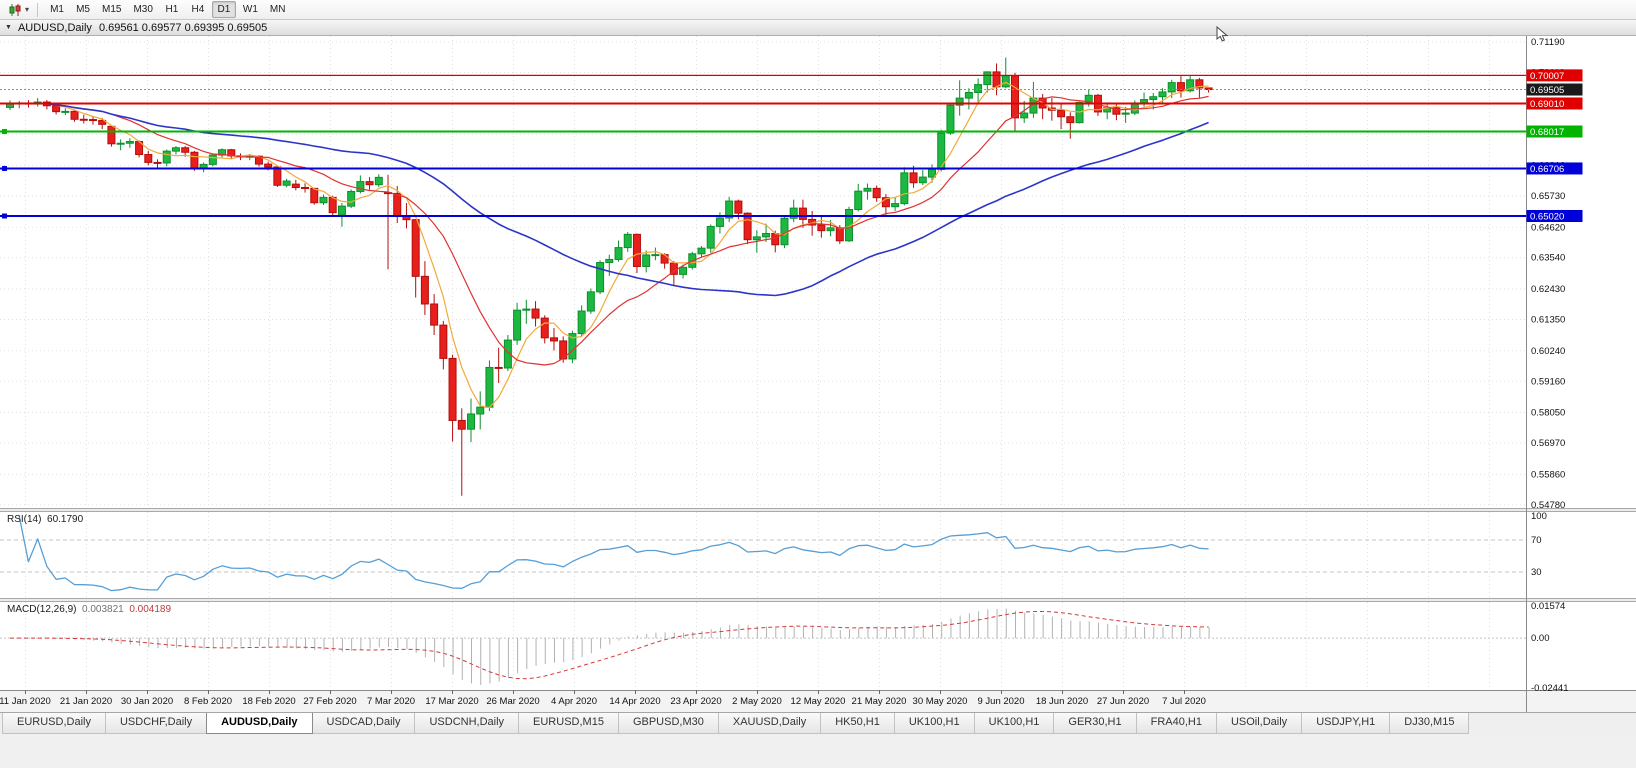 The image size is (1636, 768). I want to click on chart-tab-fra40-h1: FRA40,H1, so click(1176, 723).